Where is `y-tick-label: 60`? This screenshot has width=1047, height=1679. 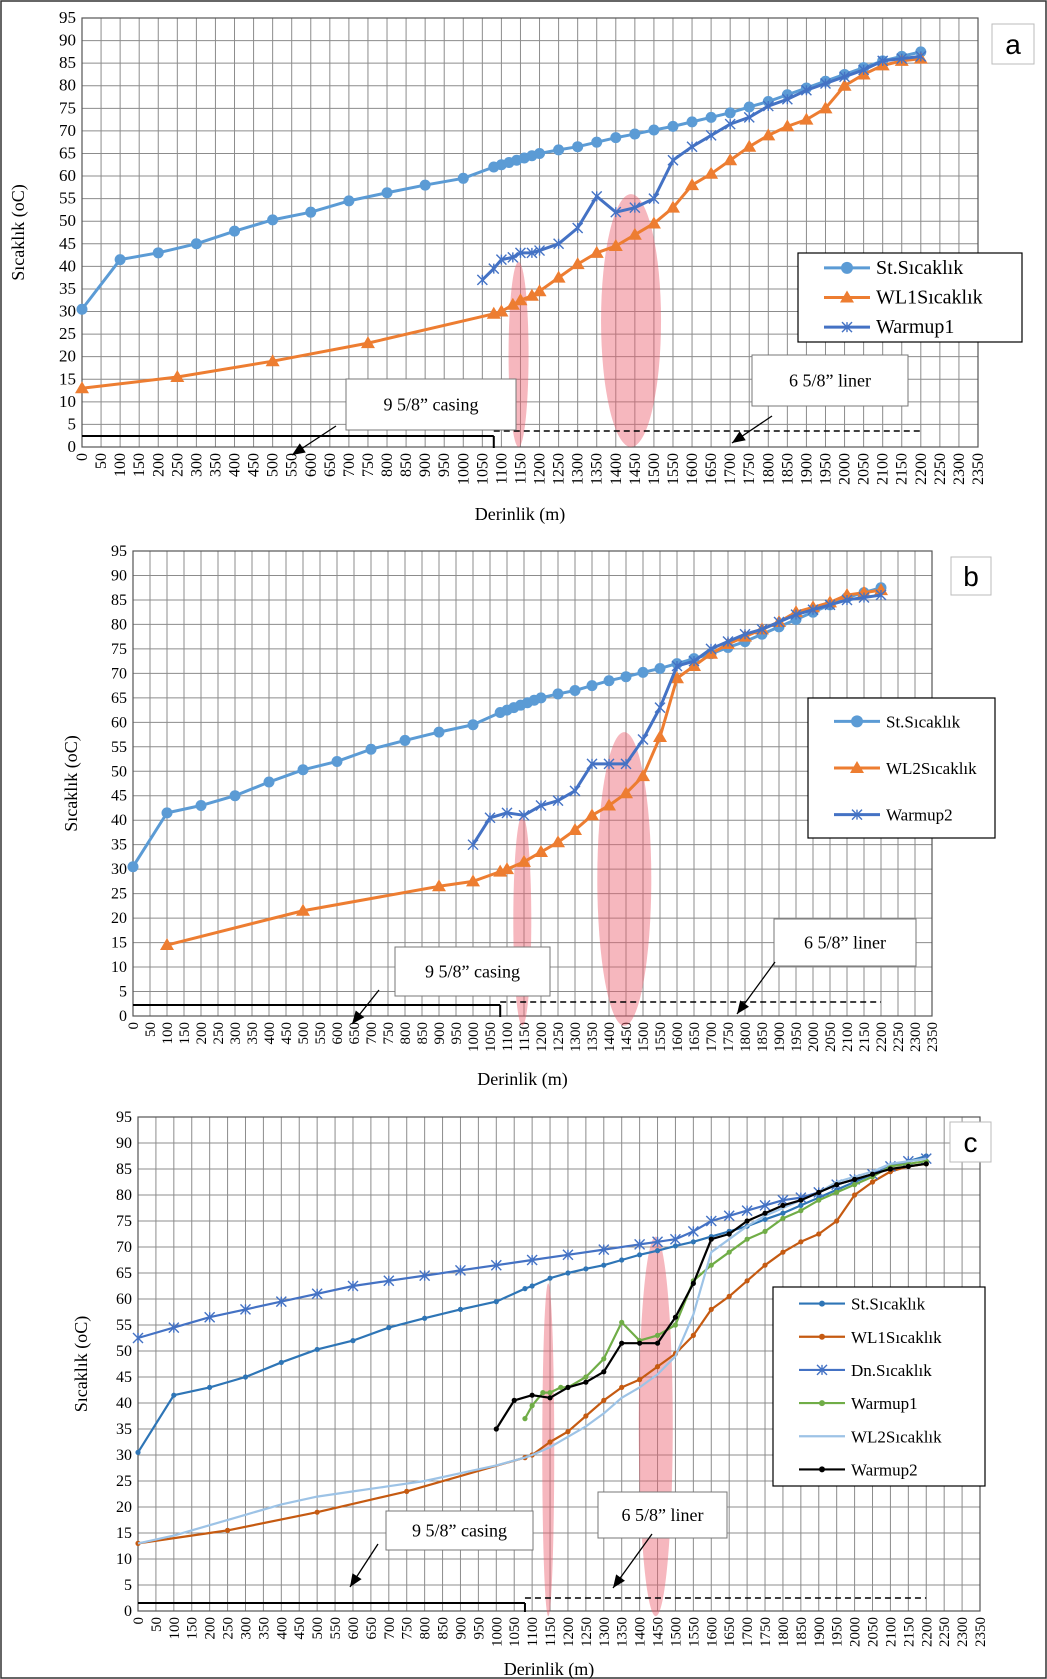
y-tick-label: 60 is located at coordinates (67, 175).